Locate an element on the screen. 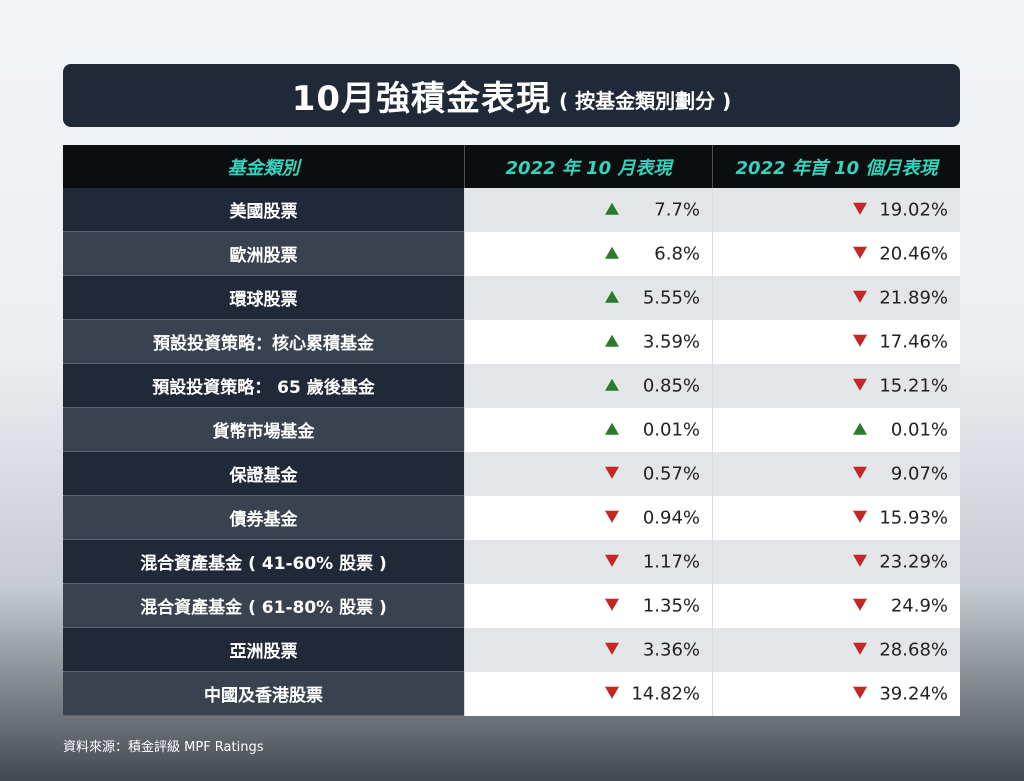  october-value-cell: 0.85% is located at coordinates (588, 386).